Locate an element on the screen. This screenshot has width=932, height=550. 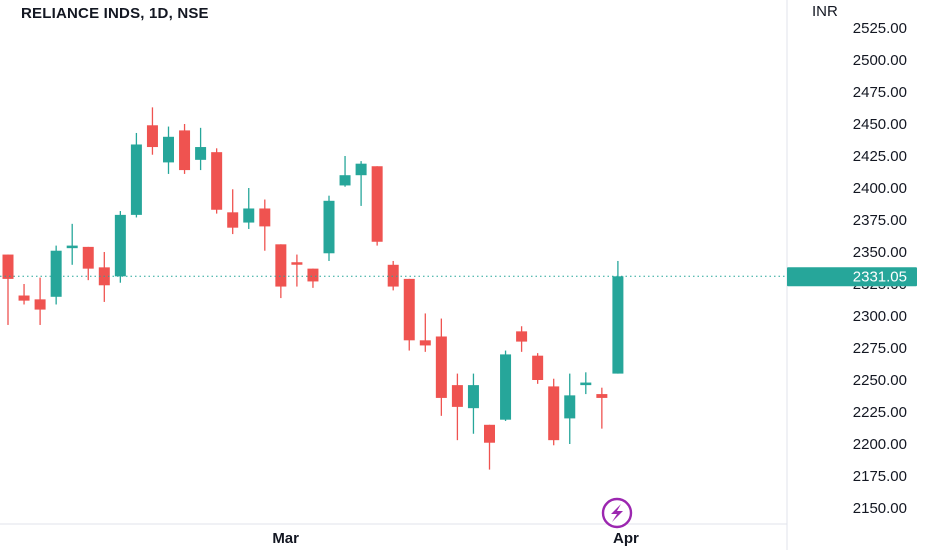
x-tick-label: Apr is located at coordinates (626, 538).